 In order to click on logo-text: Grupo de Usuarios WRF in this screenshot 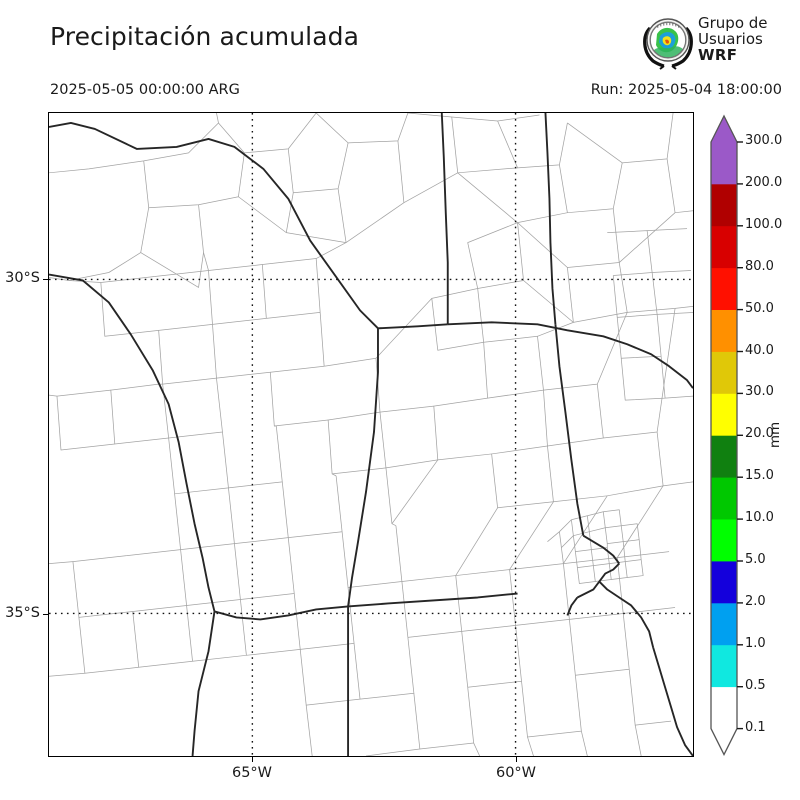, I will do `click(744, 39)`.